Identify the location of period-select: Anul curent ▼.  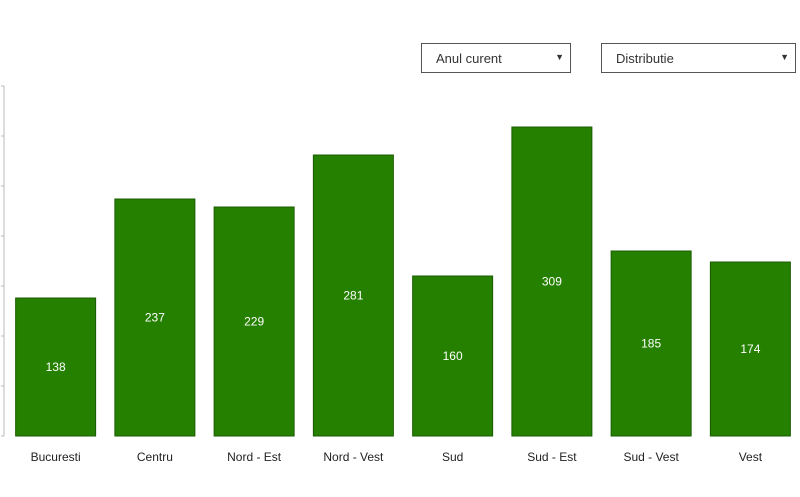
(496, 58).